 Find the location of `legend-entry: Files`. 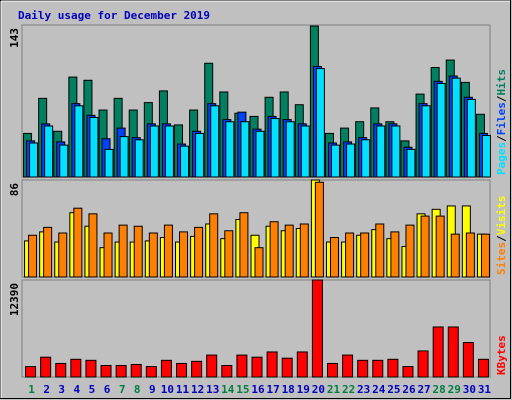

legend-entry: Files is located at coordinates (501, 118).